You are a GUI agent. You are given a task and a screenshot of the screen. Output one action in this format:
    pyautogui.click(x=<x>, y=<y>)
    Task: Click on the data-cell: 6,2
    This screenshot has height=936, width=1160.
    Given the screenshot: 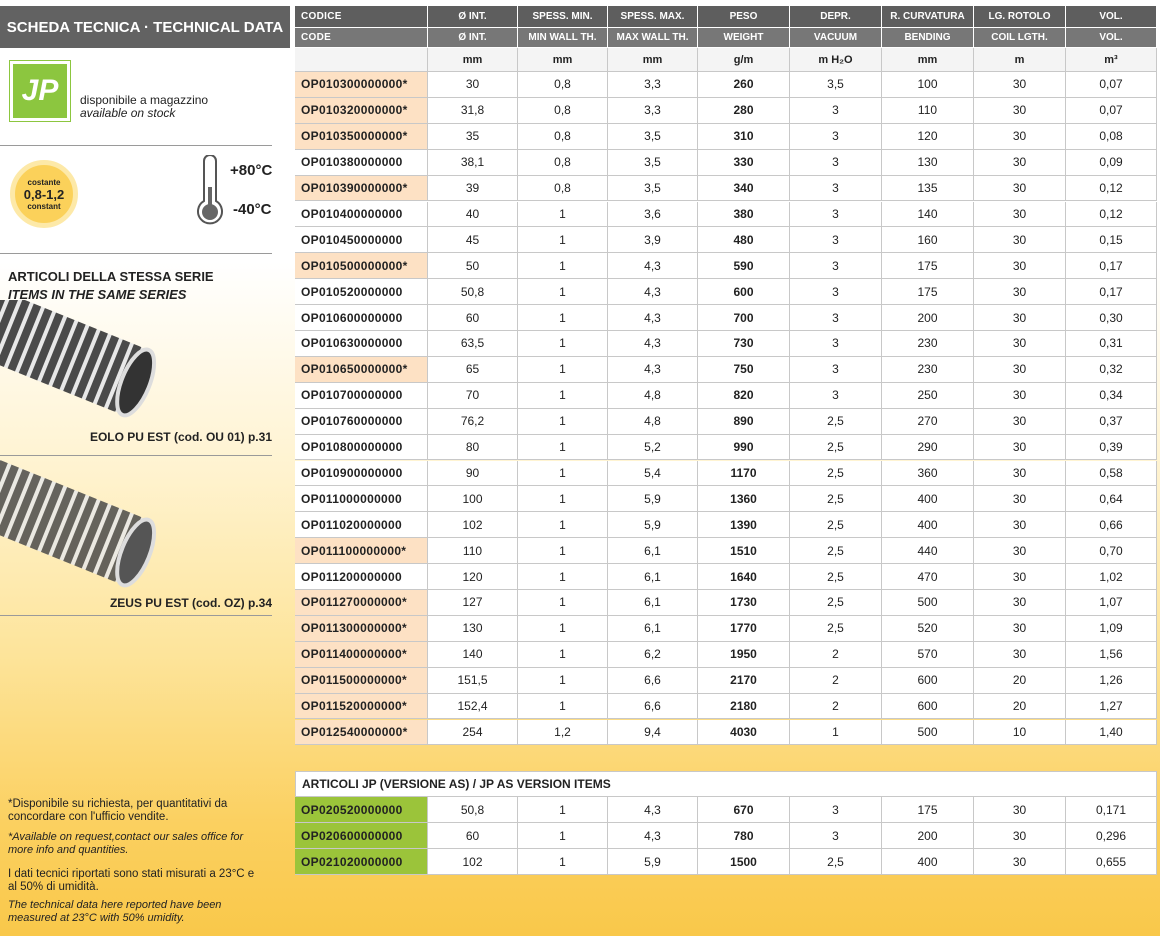 What is the action you would take?
    pyautogui.click(x=653, y=654)
    